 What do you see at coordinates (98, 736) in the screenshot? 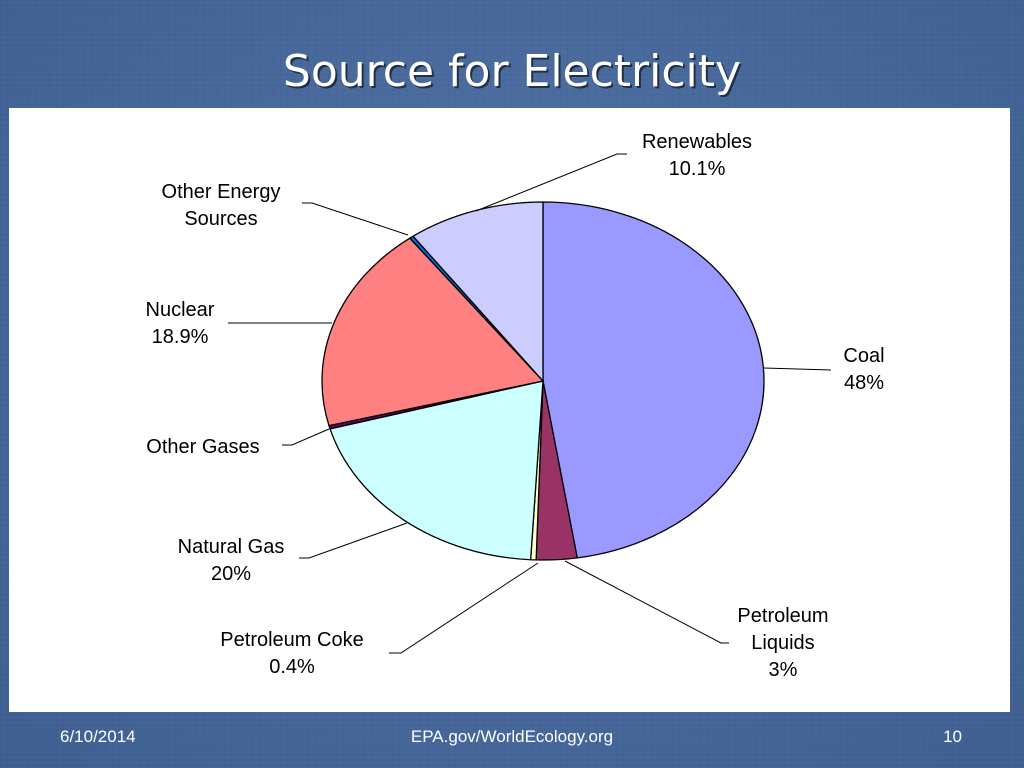
I see `footer-date: 6/10/2014` at bounding box center [98, 736].